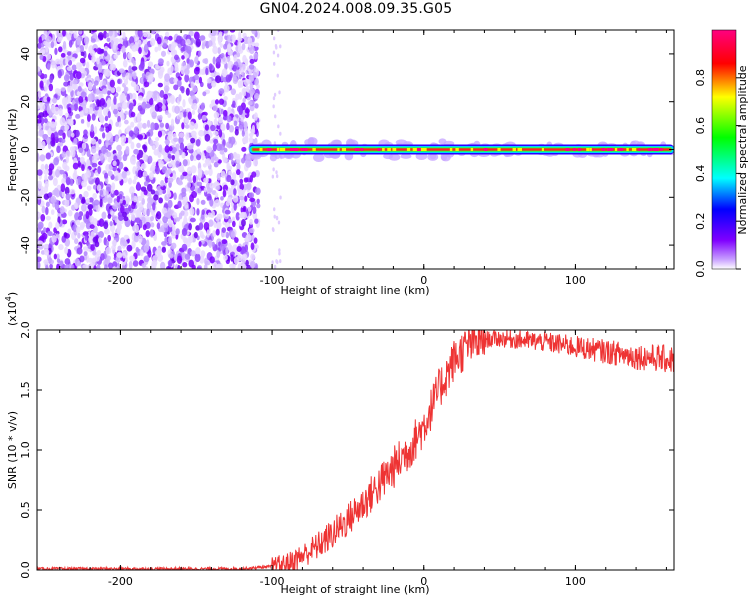 This screenshot has height=600, width=750. I want to click on snr-y-tick-label: 0.5, so click(25, 510).